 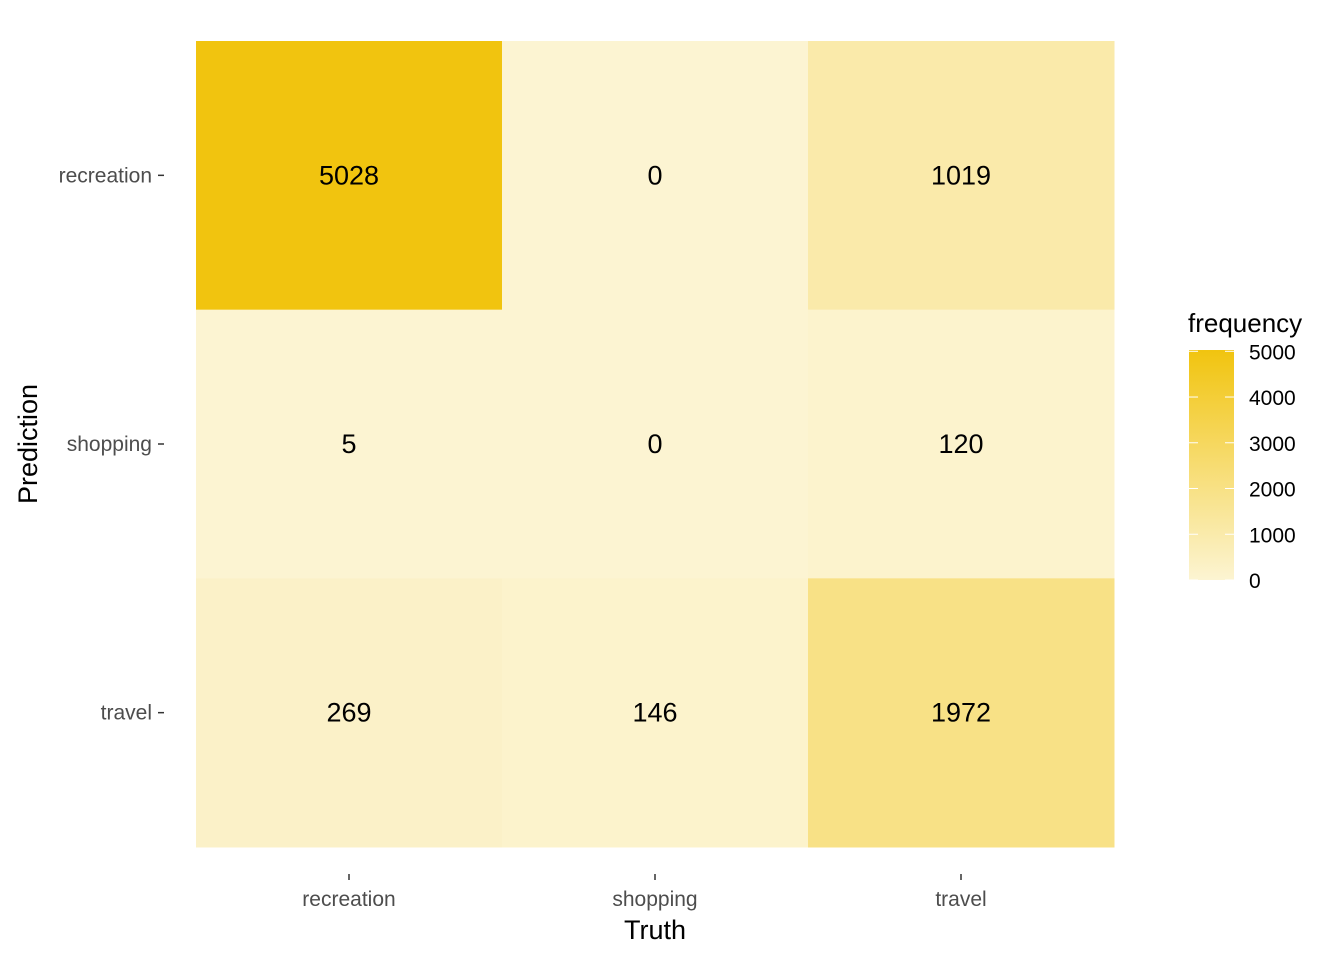 I want to click on cell-label-shopping-recreation: 5, so click(x=348, y=444).